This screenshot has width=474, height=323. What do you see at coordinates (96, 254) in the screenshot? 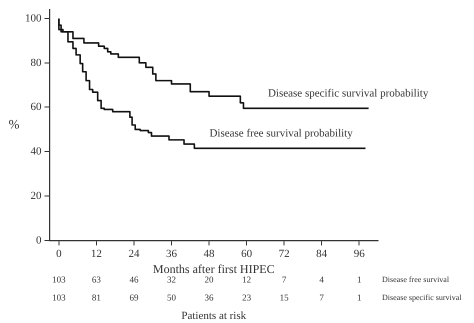
I see `x-tick-label: 12` at bounding box center [96, 254].